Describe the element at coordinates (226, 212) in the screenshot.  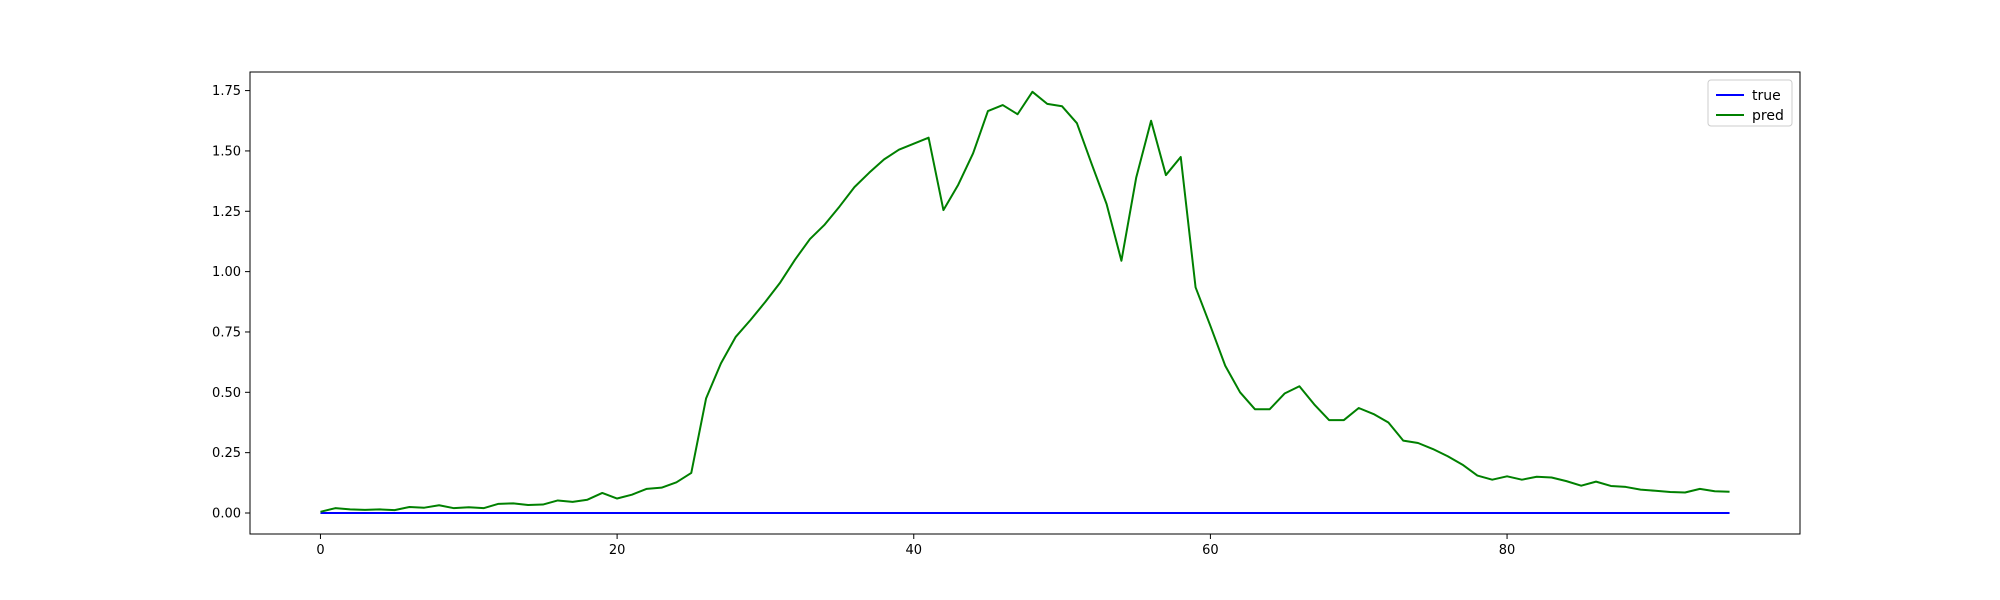
I see `y-tick-label: 1.25` at that location.